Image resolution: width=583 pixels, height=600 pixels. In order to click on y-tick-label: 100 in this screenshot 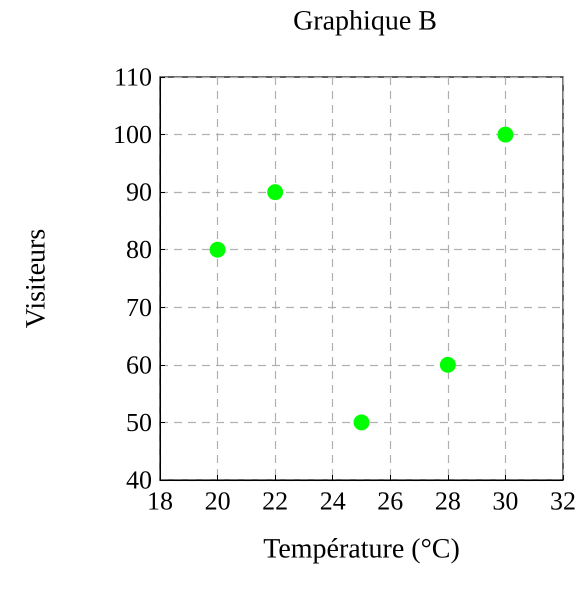, I will do `click(132, 135)`.